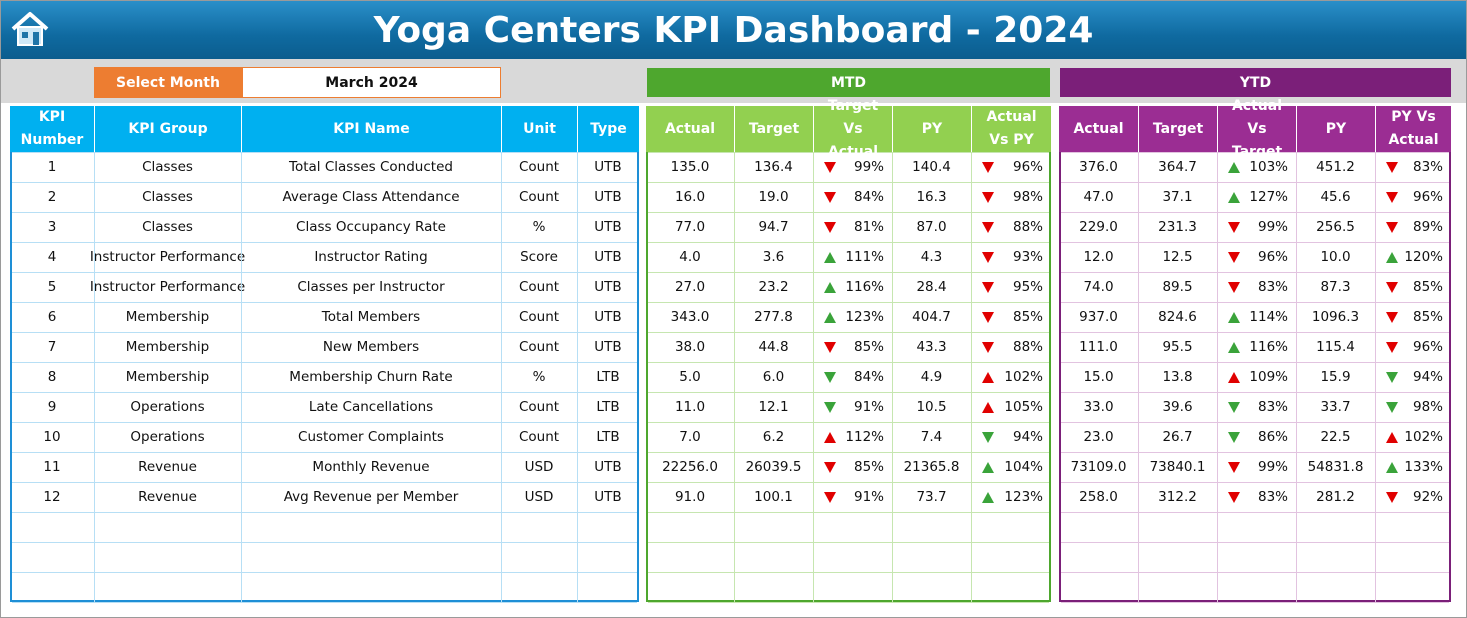 Image resolution: width=1467 pixels, height=618 pixels. Describe the element at coordinates (539, 377) in the screenshot. I see `table-cell: %` at that location.